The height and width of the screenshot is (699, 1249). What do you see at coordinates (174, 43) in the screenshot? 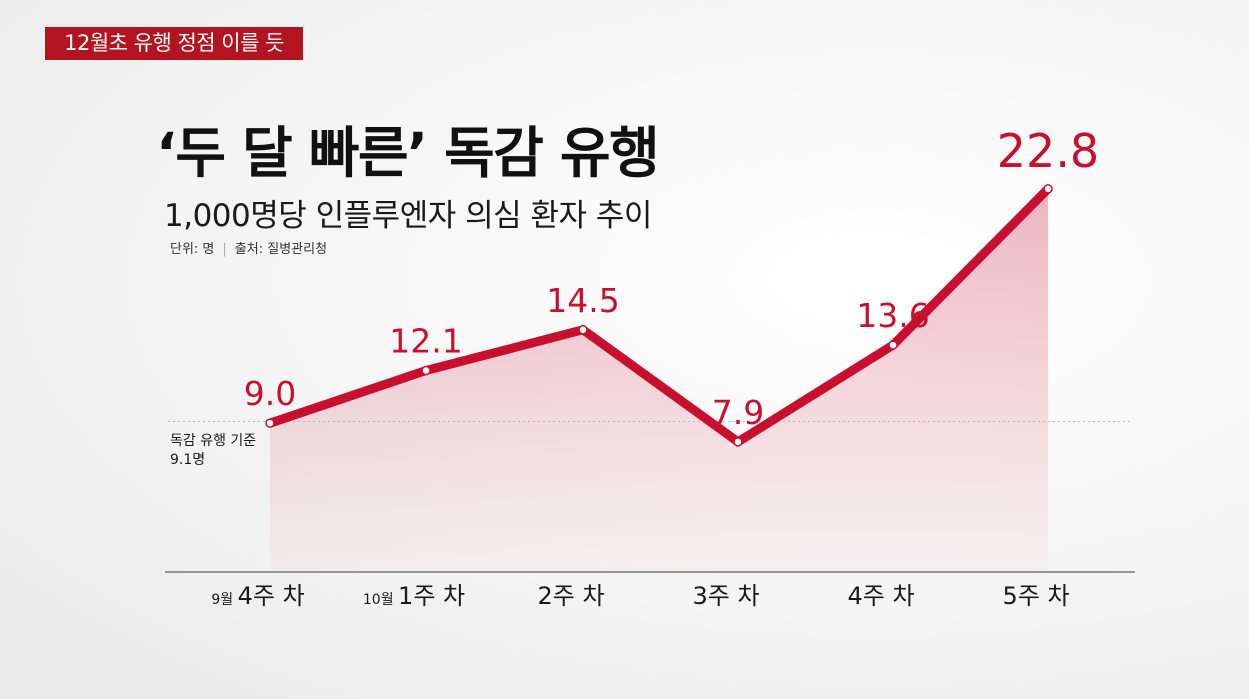
I see `headline-tag: 12월초 유행 정점 이를 듯` at bounding box center [174, 43].